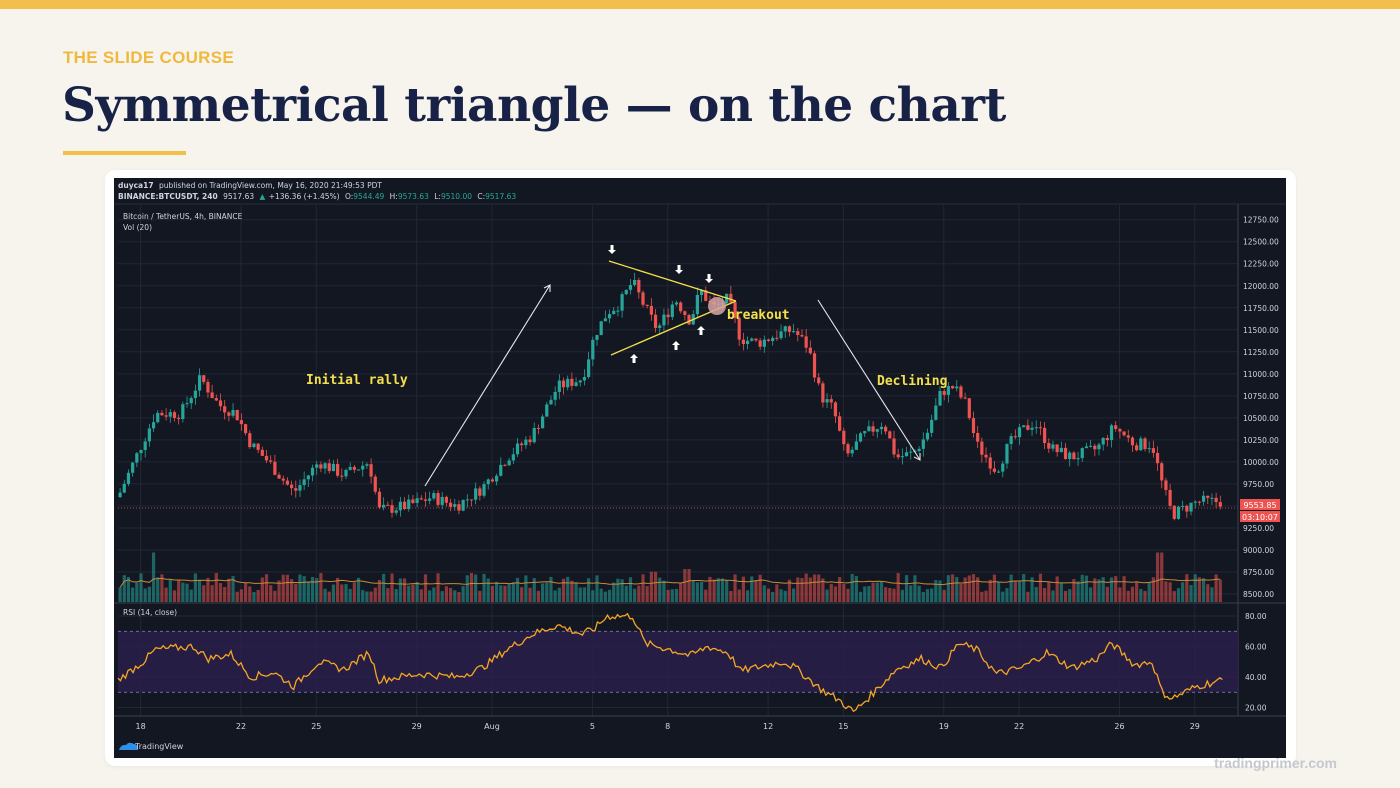  I want to click on tradingview-logo: TradingView, so click(151, 746).